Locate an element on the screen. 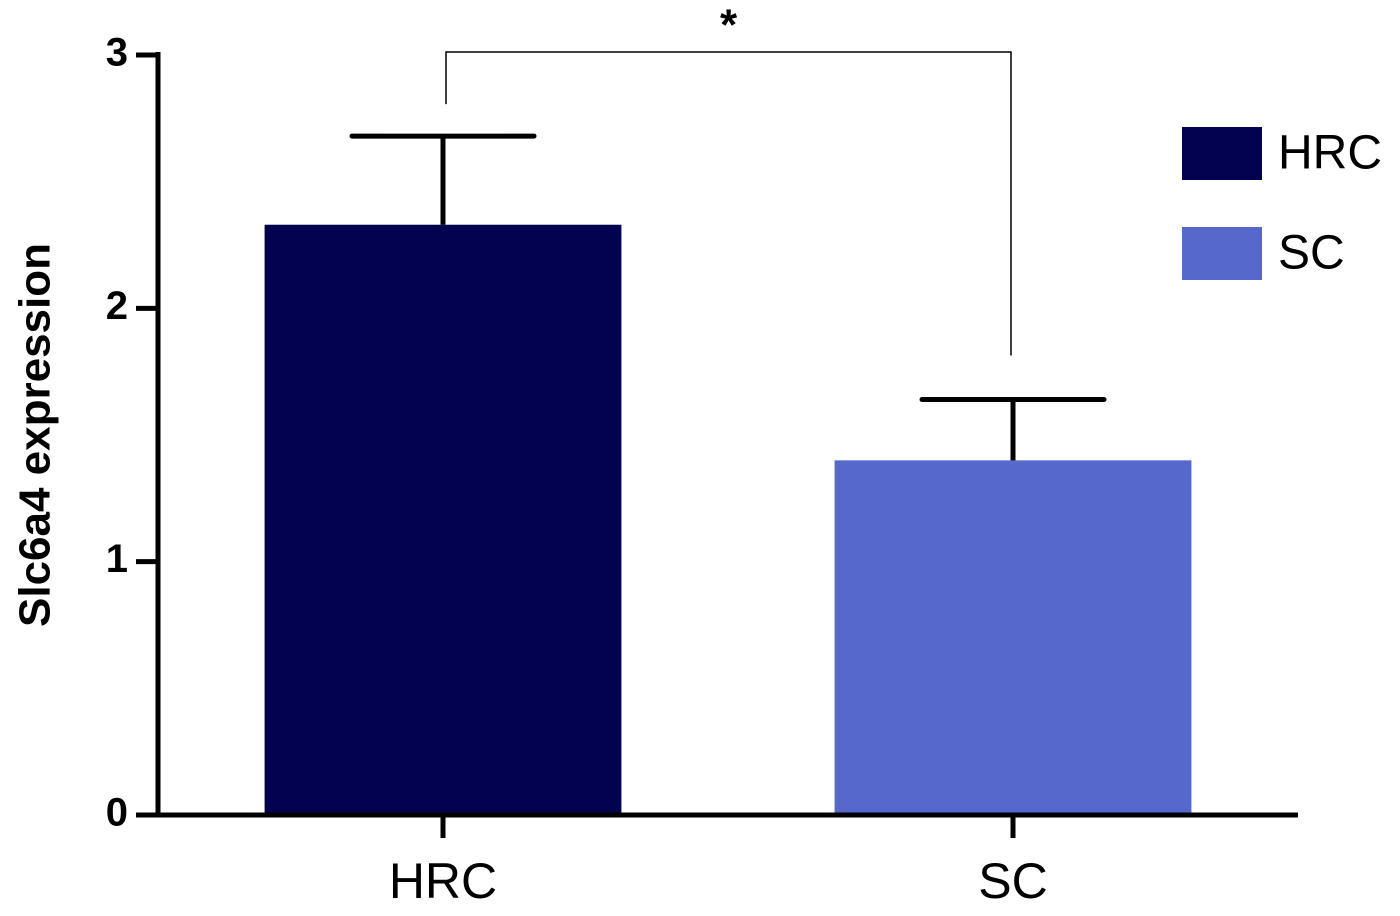 The height and width of the screenshot is (916, 1400). significance-bracket is located at coordinates (728, 203).